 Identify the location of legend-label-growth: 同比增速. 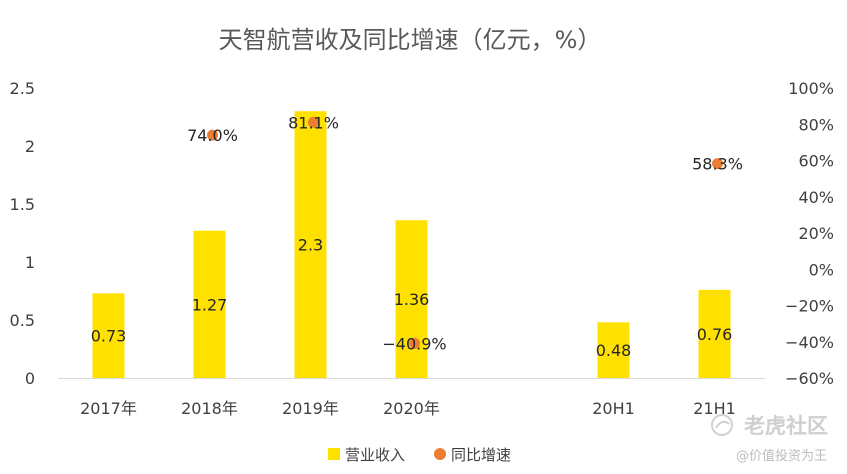
(481, 455).